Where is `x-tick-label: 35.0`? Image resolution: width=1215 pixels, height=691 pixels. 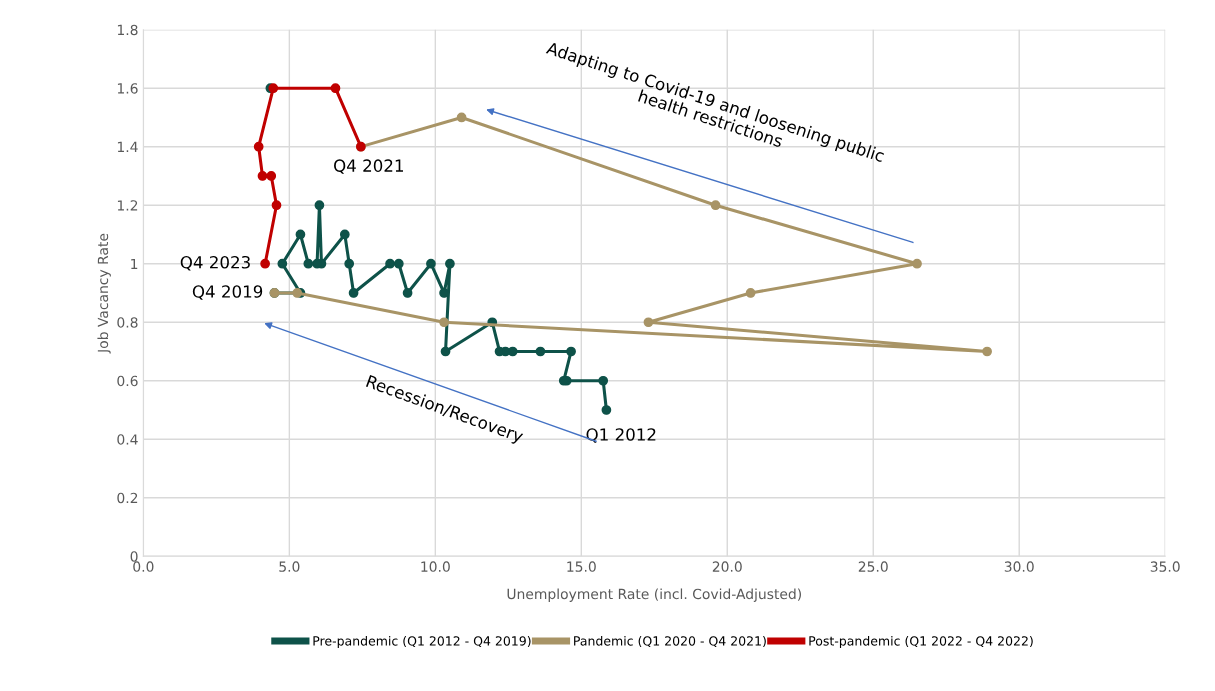 x-tick-label: 35.0 is located at coordinates (1165, 566).